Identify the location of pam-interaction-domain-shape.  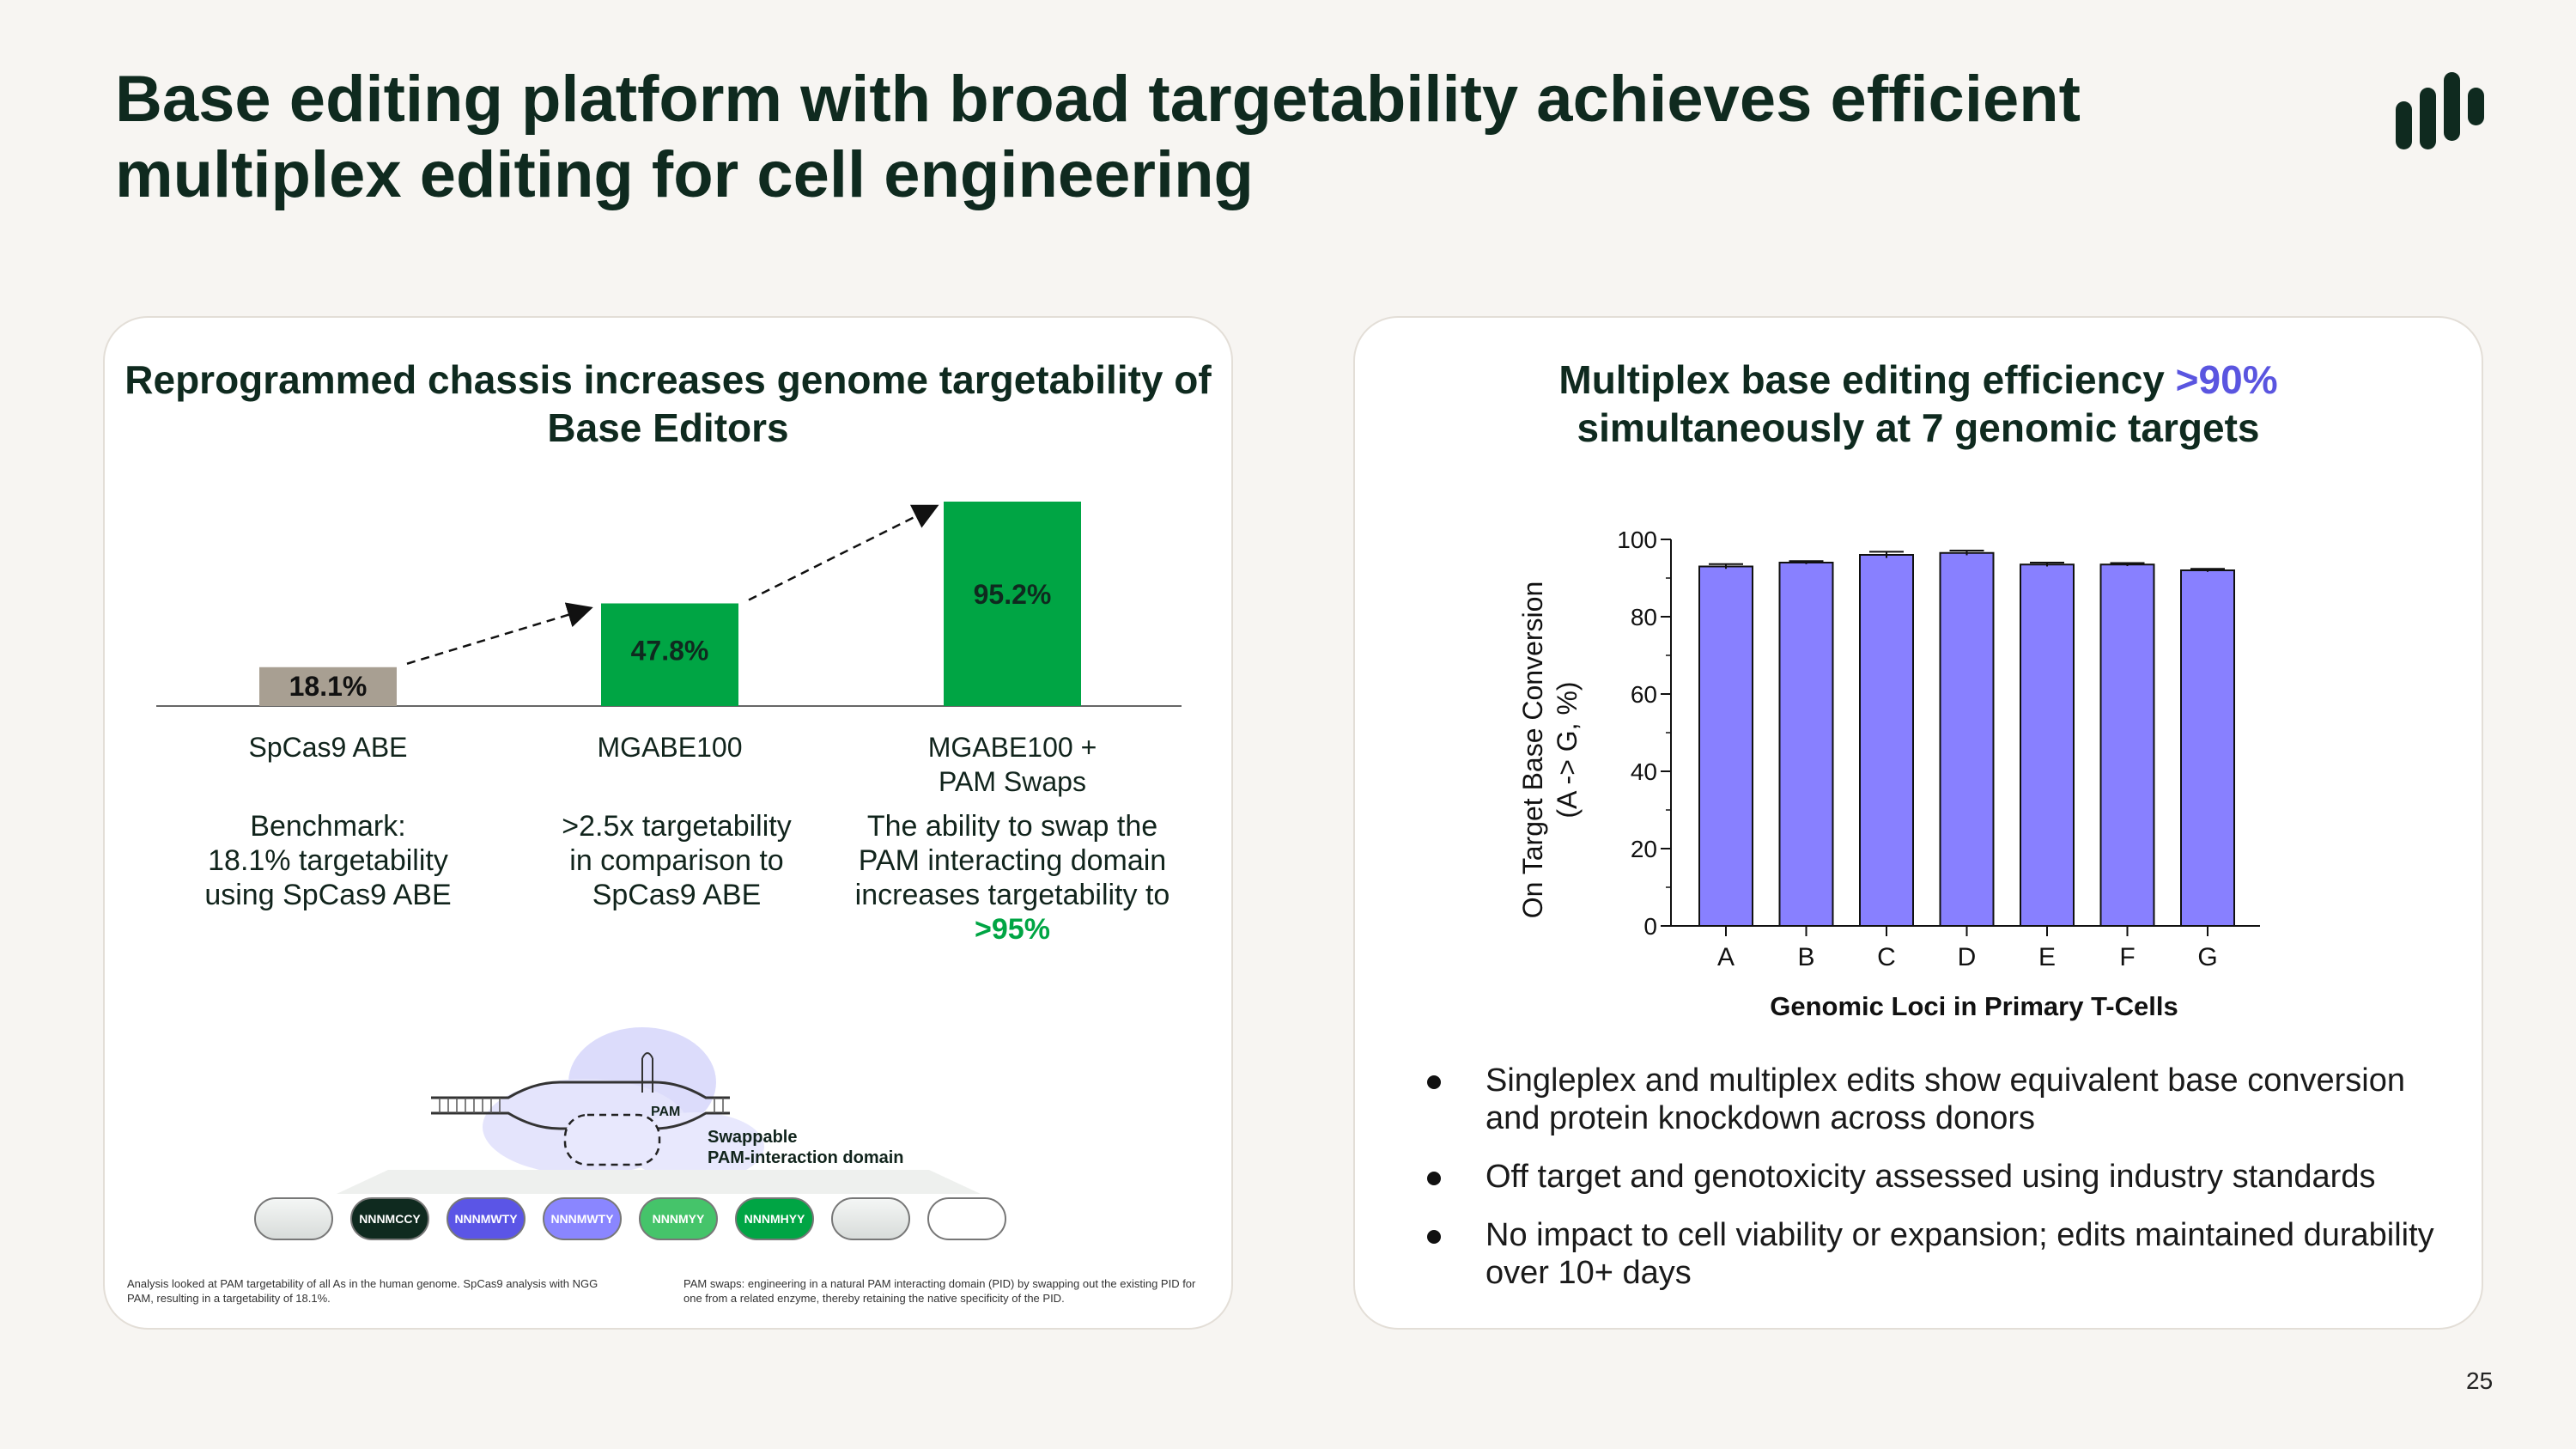
(612, 1139).